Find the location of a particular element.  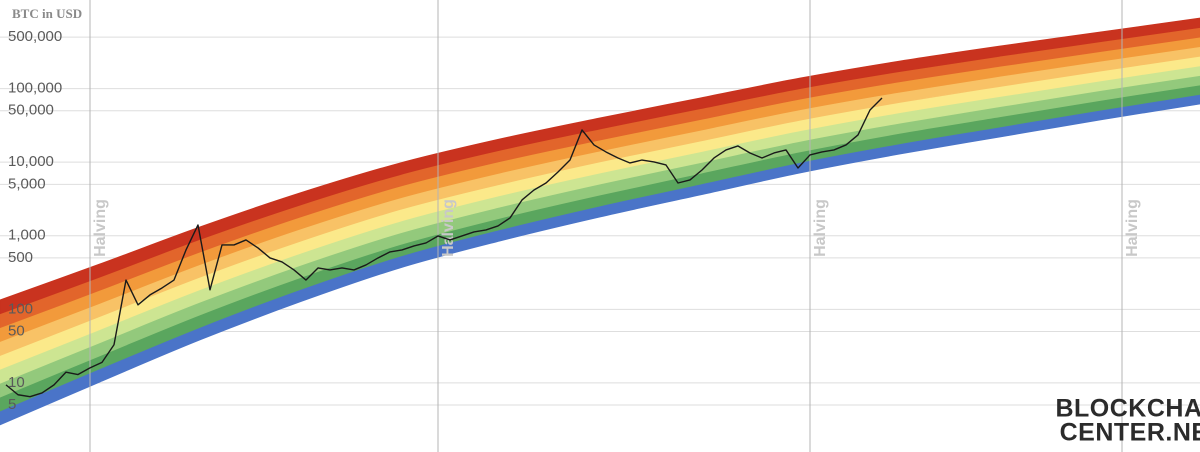

y-tick-label: 500 is located at coordinates (20, 257).